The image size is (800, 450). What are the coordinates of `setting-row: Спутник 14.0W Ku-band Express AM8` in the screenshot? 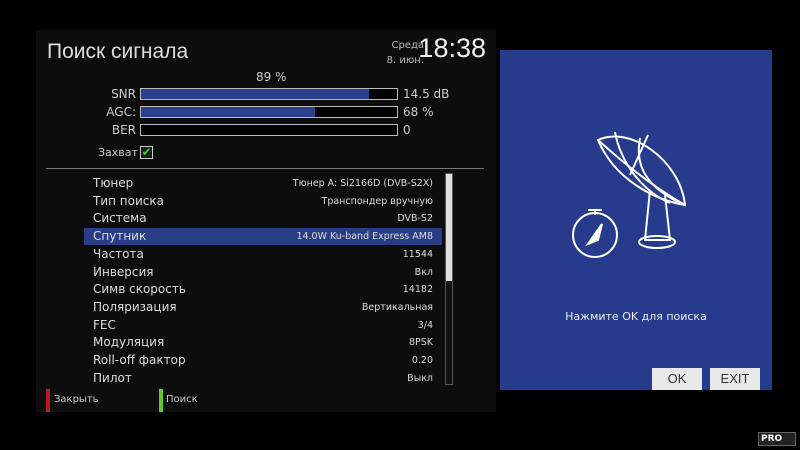 It's located at (263, 237).